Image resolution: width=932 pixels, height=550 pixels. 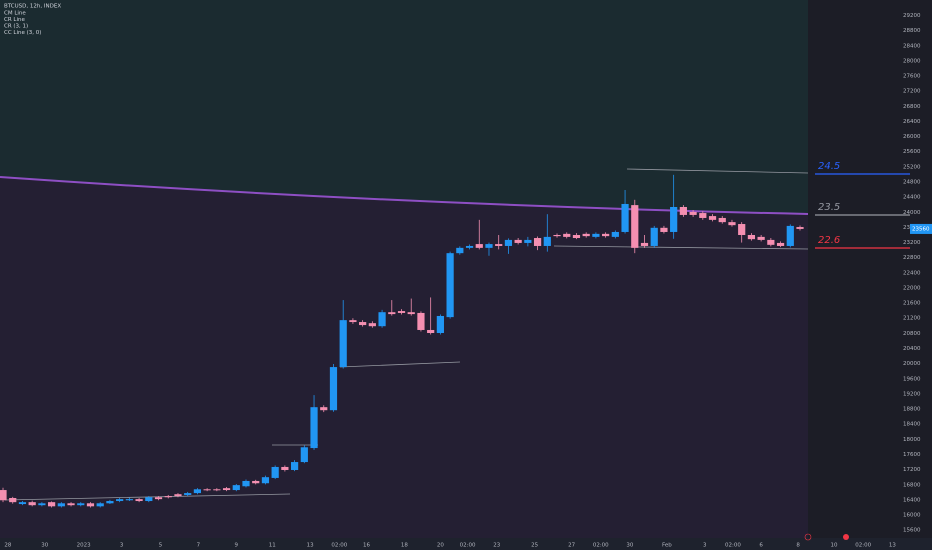 What do you see at coordinates (798, 546) in the screenshot?
I see `x-tick-label: 8` at bounding box center [798, 546].